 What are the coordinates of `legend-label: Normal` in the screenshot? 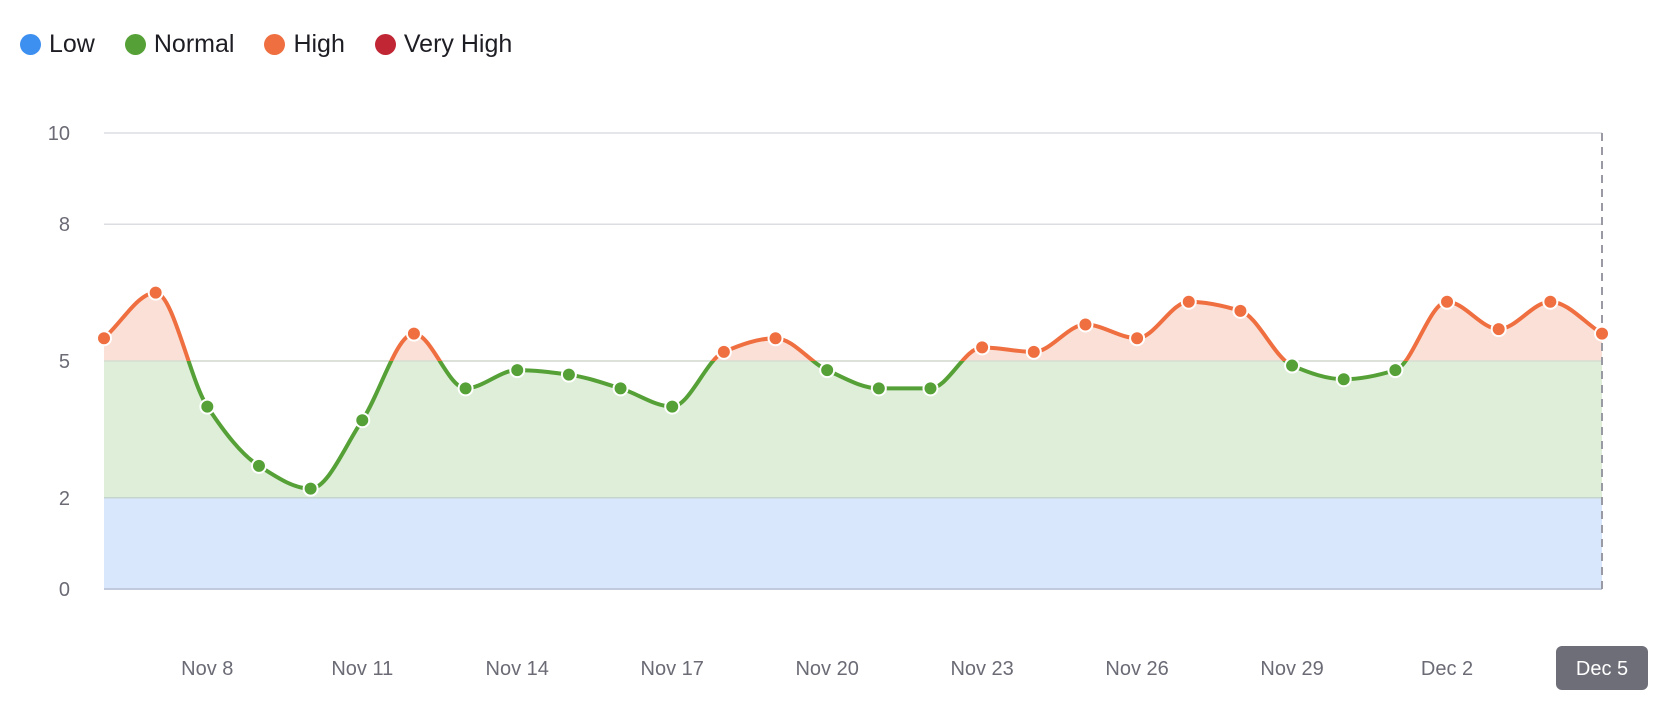 It's located at (194, 44).